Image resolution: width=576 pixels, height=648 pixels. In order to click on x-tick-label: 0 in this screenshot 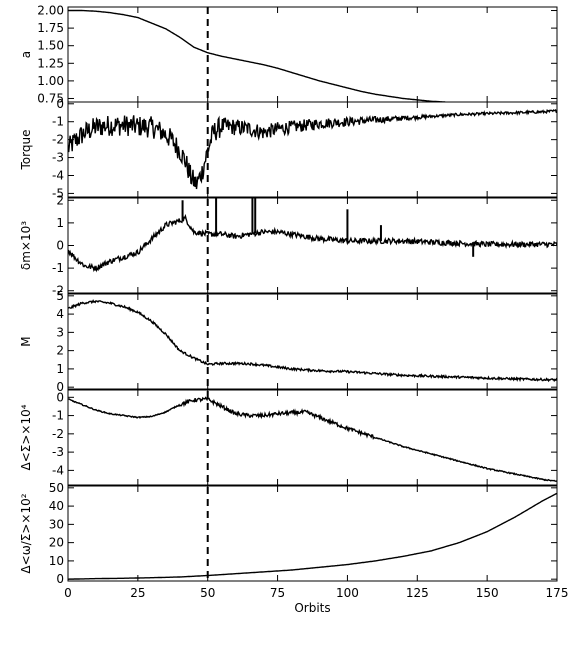, I will do `click(68, 593)`.